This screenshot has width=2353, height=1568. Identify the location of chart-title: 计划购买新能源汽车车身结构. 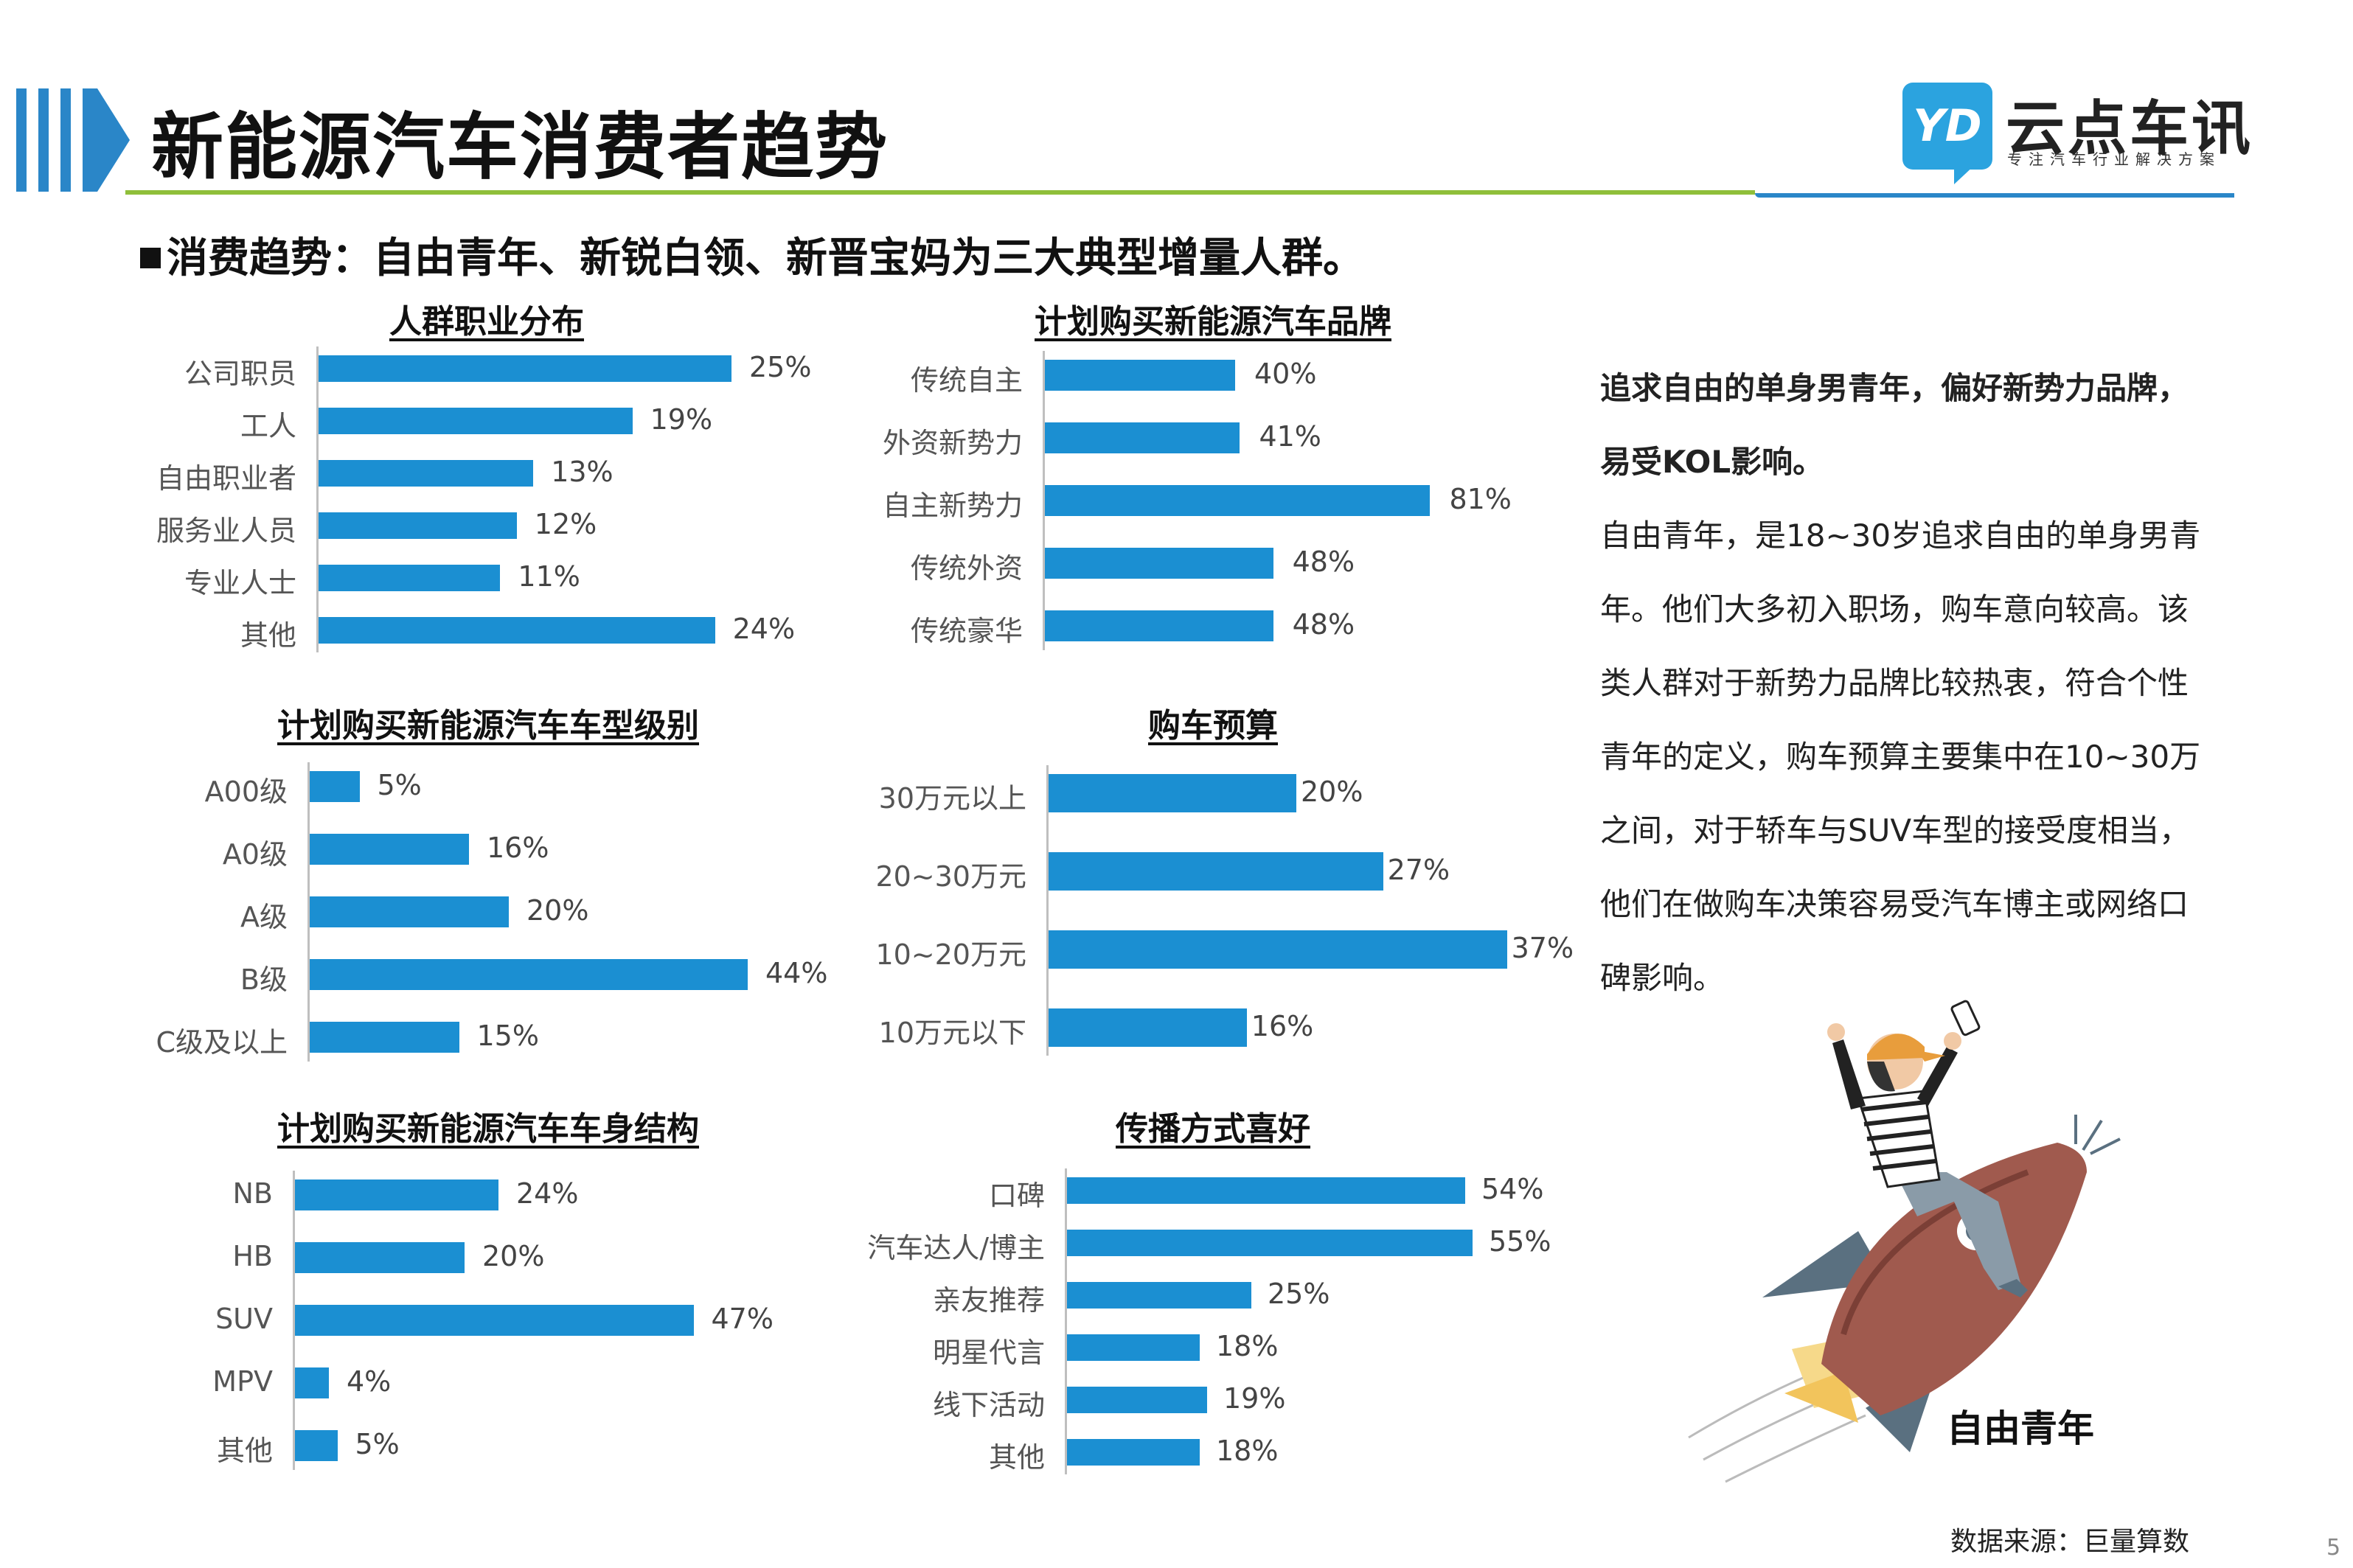
(488, 1129).